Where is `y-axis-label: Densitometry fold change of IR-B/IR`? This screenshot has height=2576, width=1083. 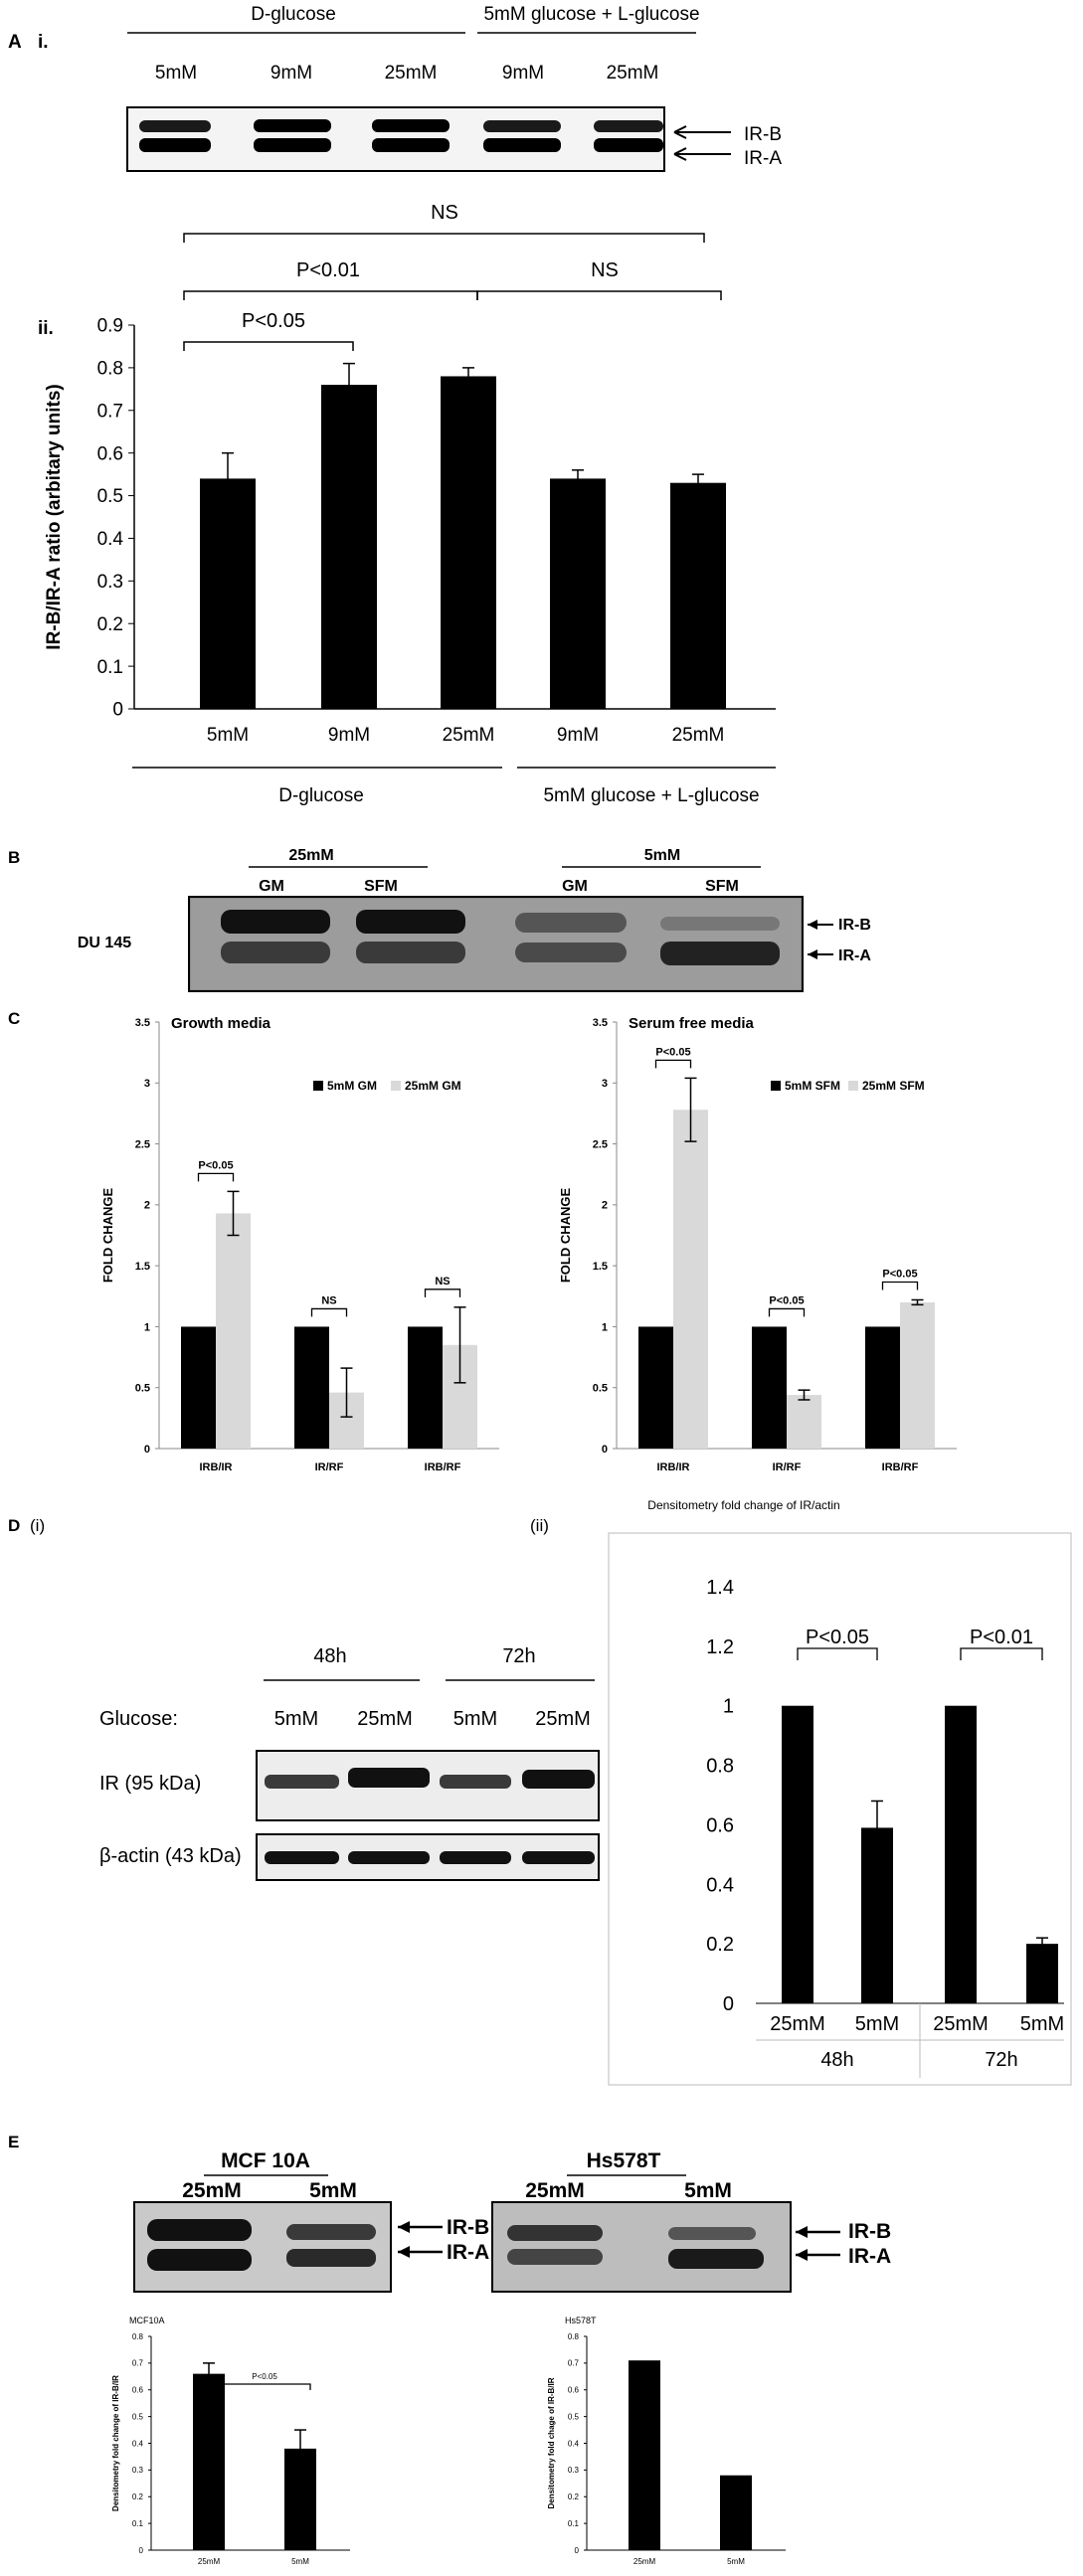 y-axis-label: Densitometry fold change of IR-B/IR is located at coordinates (115, 2443).